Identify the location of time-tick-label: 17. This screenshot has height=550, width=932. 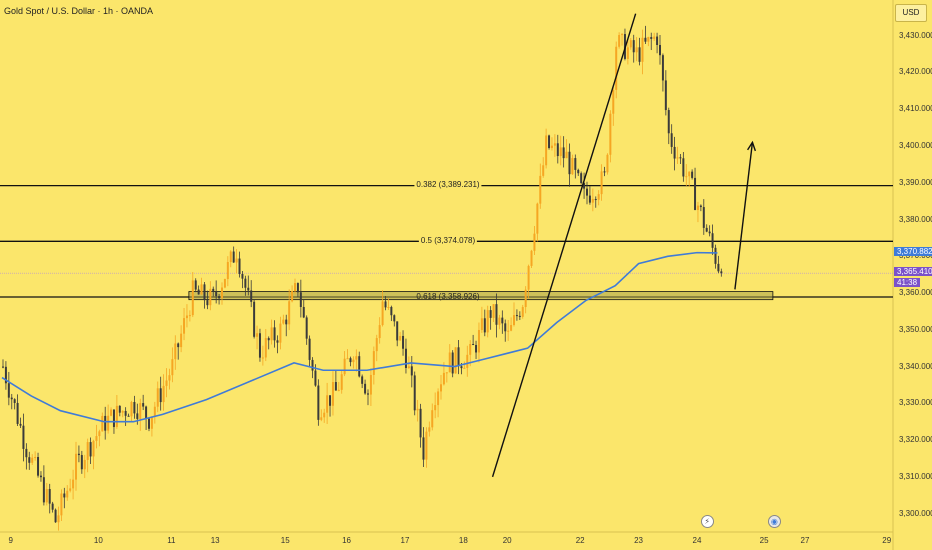
(405, 540).